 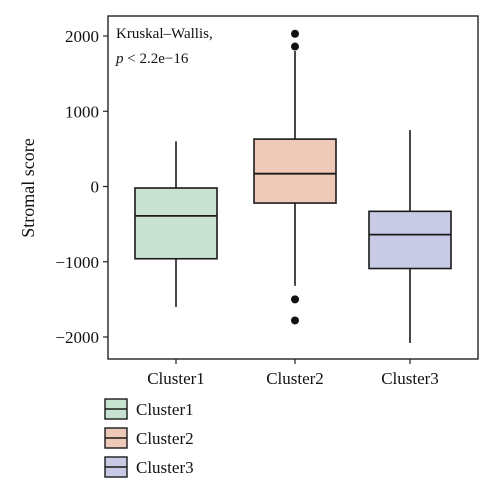 I want to click on legend: Cluster1 Cluster2 Cluster3, so click(x=149, y=438).